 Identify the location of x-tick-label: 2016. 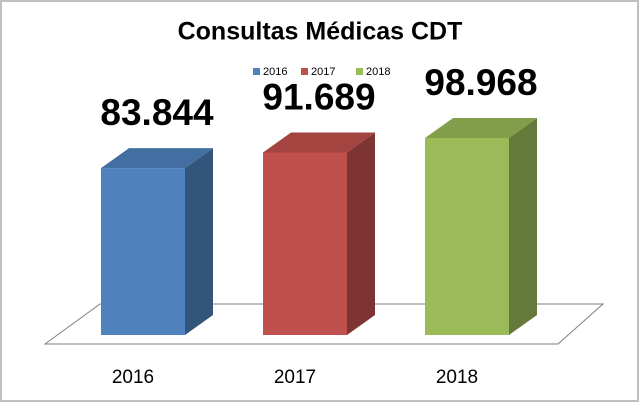
(133, 377).